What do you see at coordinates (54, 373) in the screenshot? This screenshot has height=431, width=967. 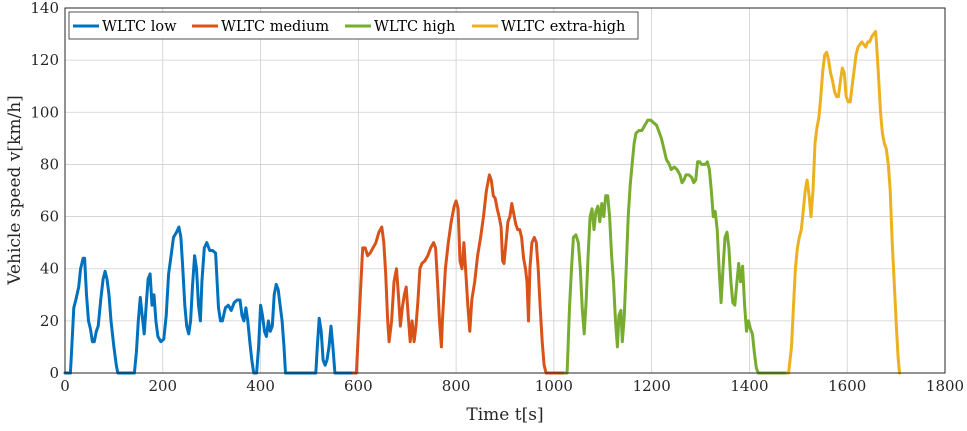 I see `y-tick-label: 0` at bounding box center [54, 373].